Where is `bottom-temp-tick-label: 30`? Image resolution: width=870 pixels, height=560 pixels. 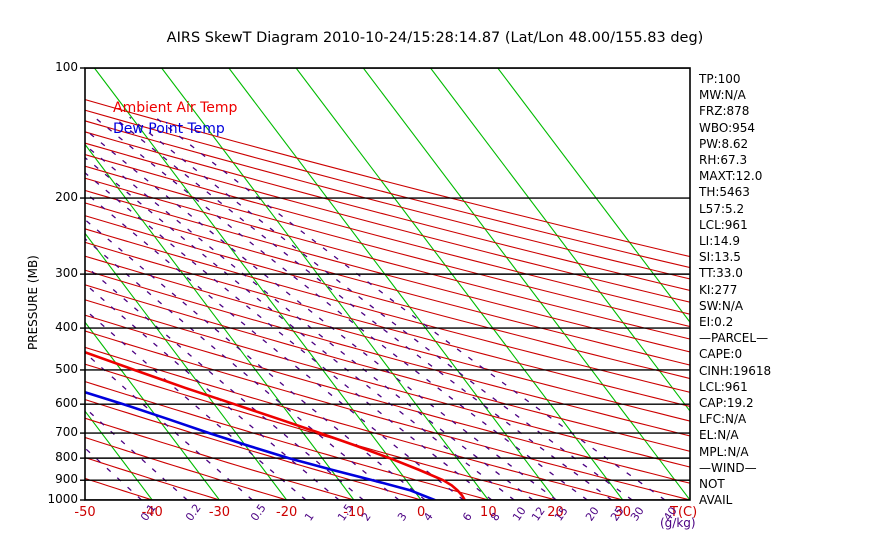
bottom-temp-tick-label: 30 is located at coordinates (623, 512).